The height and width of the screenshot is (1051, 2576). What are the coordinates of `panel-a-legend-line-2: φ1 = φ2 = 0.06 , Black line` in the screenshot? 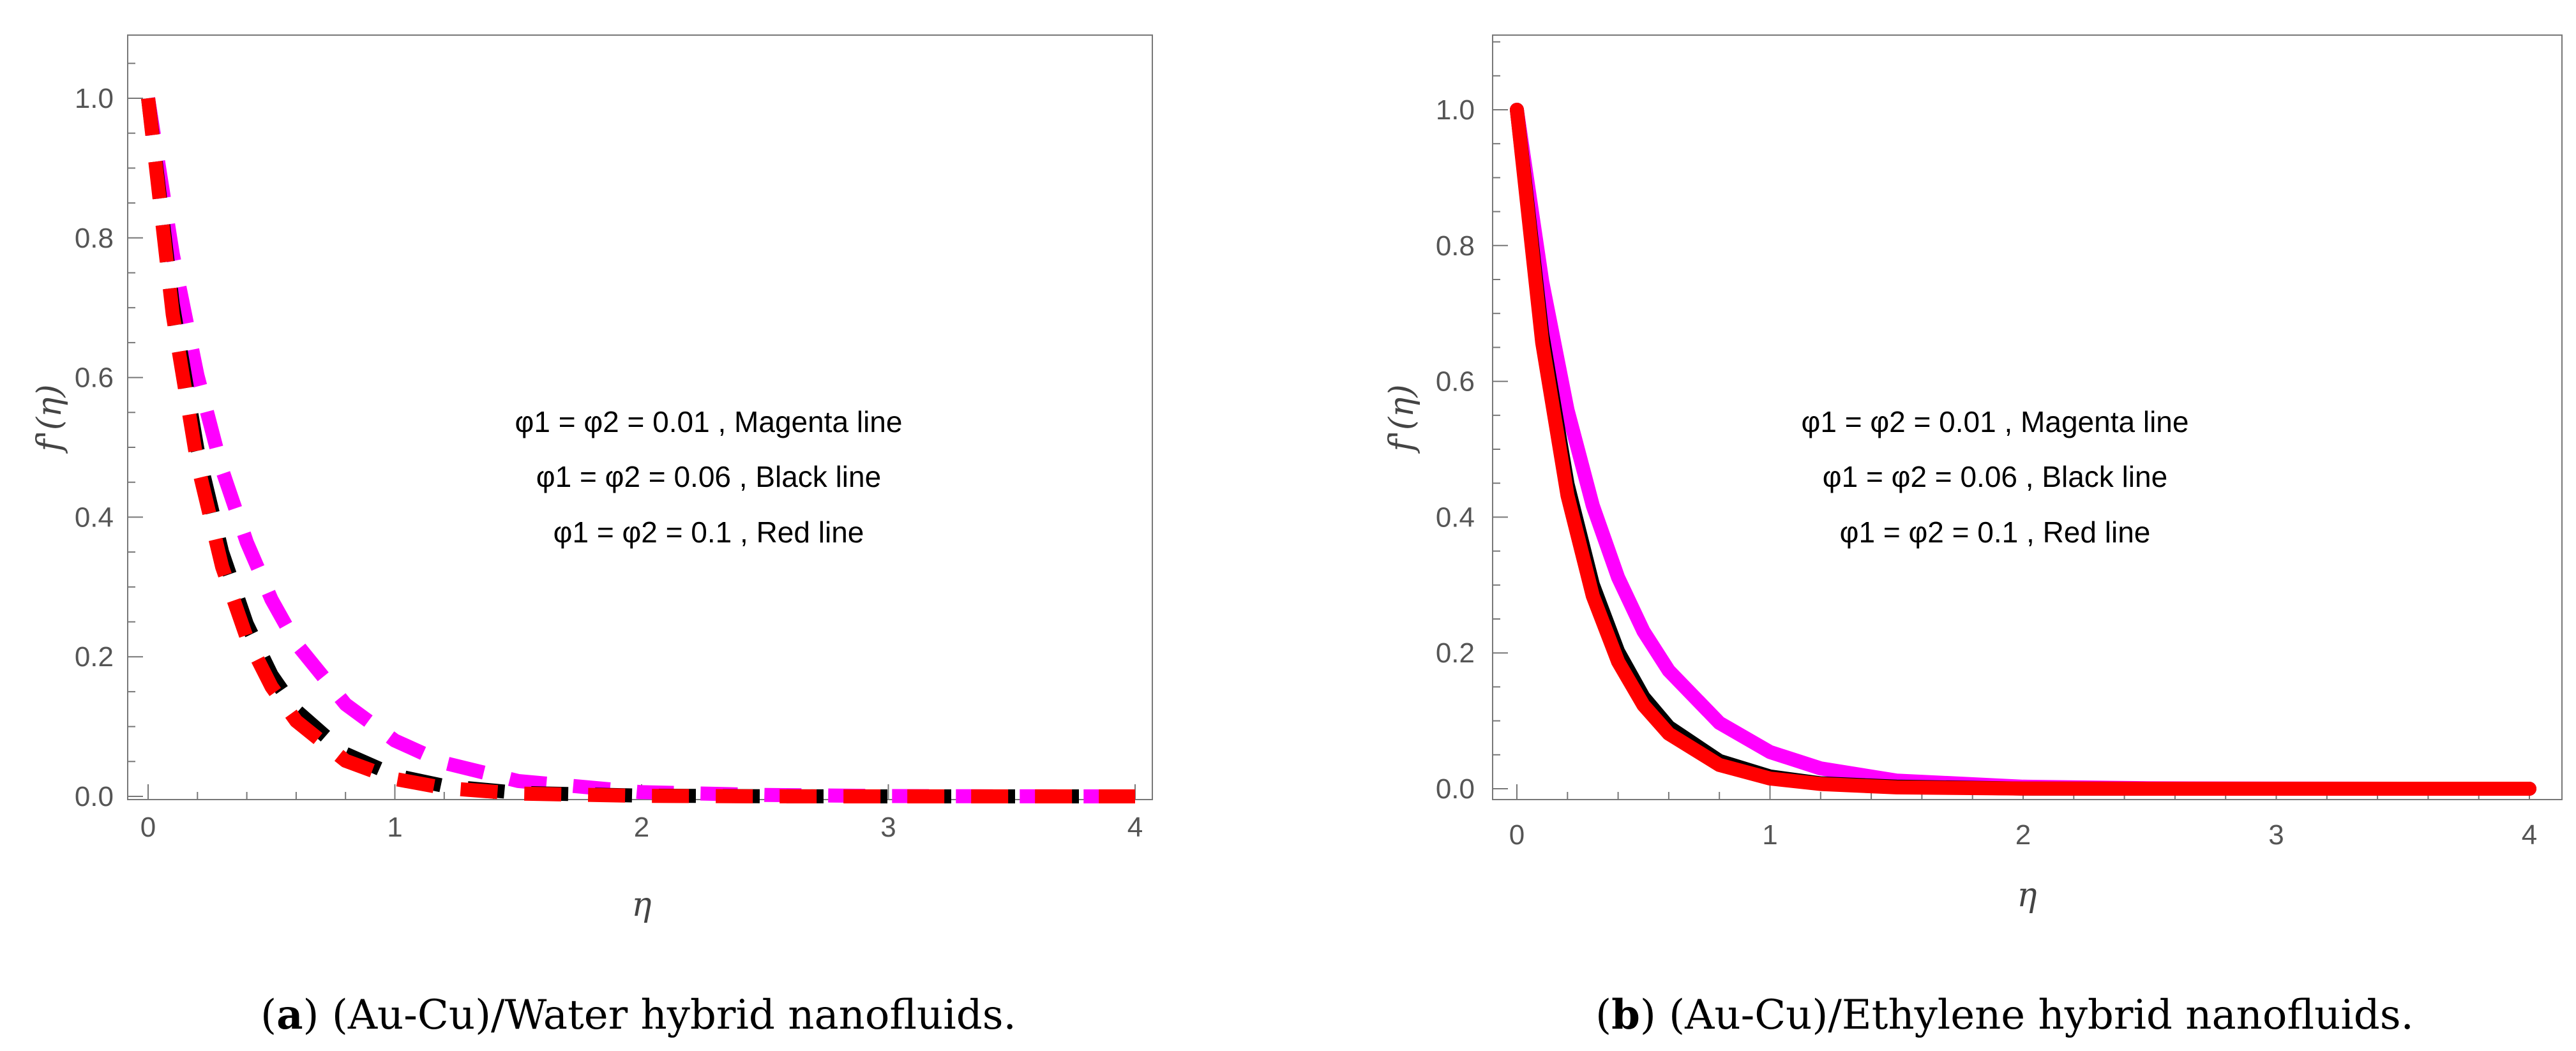 It's located at (708, 476).